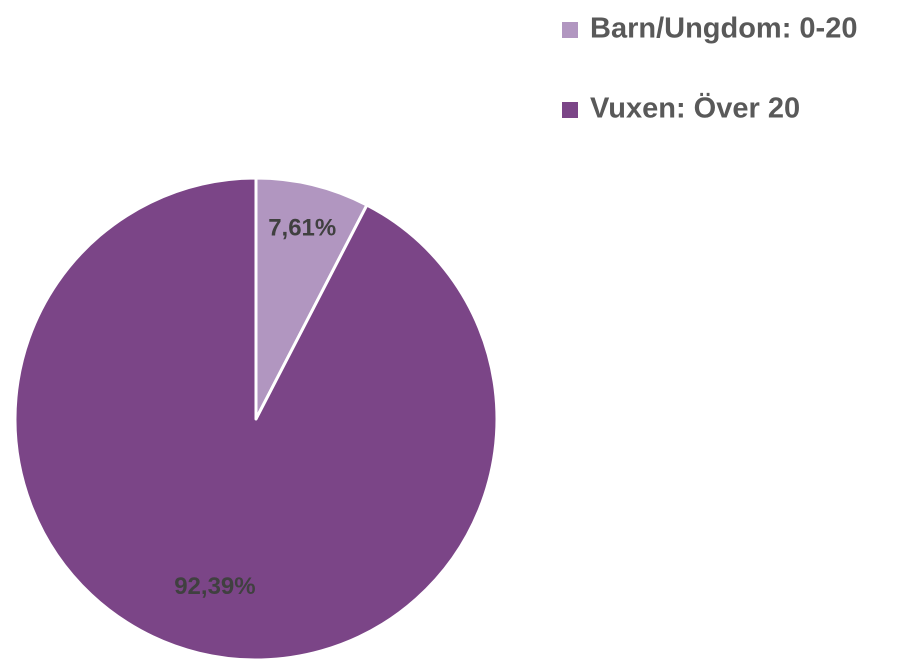 Image resolution: width=902 pixels, height=661 pixels. I want to click on data-label: 92,39%, so click(214, 586).